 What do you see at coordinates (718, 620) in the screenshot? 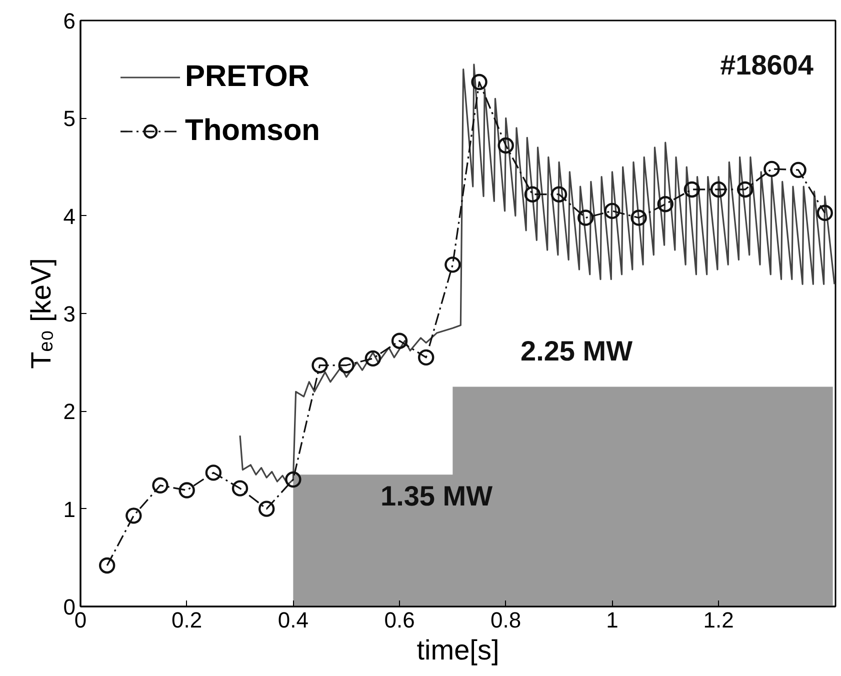
I see `x-tick-label: 1.2` at bounding box center [718, 620].